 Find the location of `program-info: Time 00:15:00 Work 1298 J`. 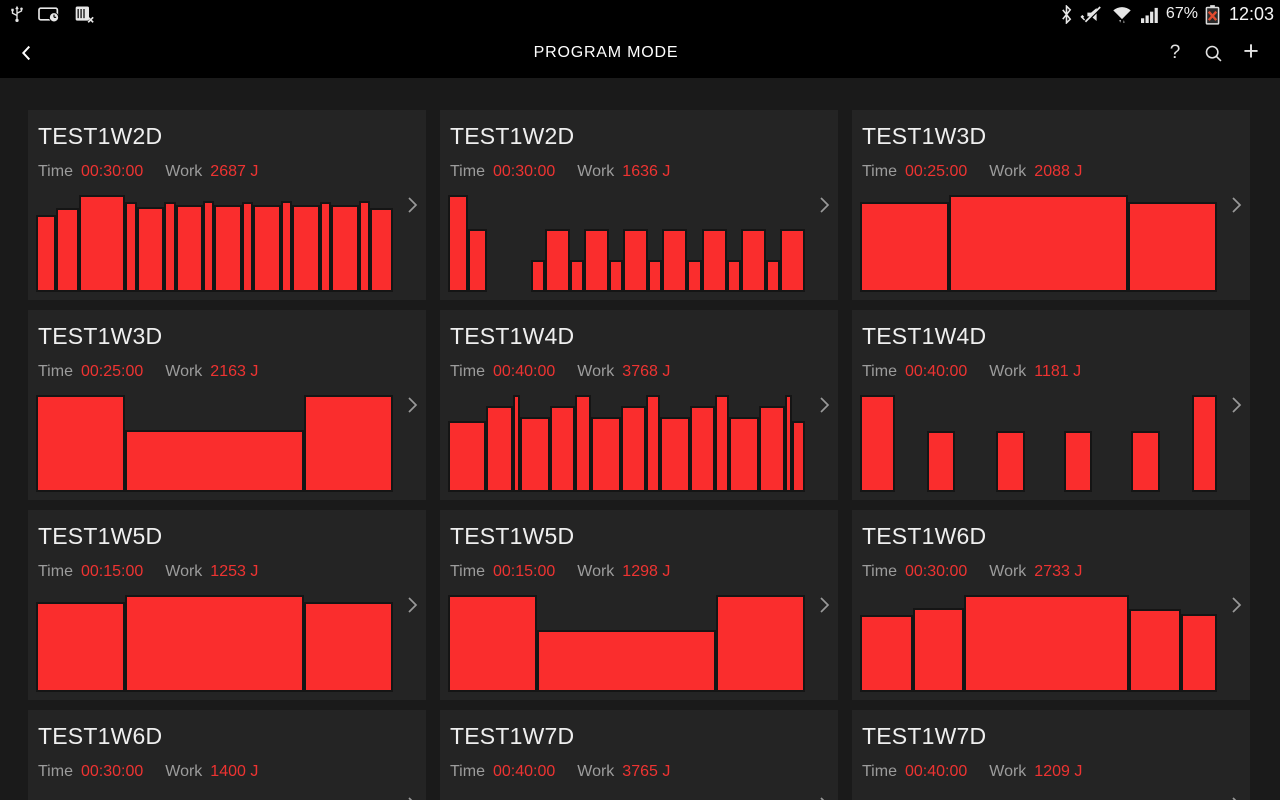

program-info: Time 00:15:00 Work 1298 J is located at coordinates (644, 572).